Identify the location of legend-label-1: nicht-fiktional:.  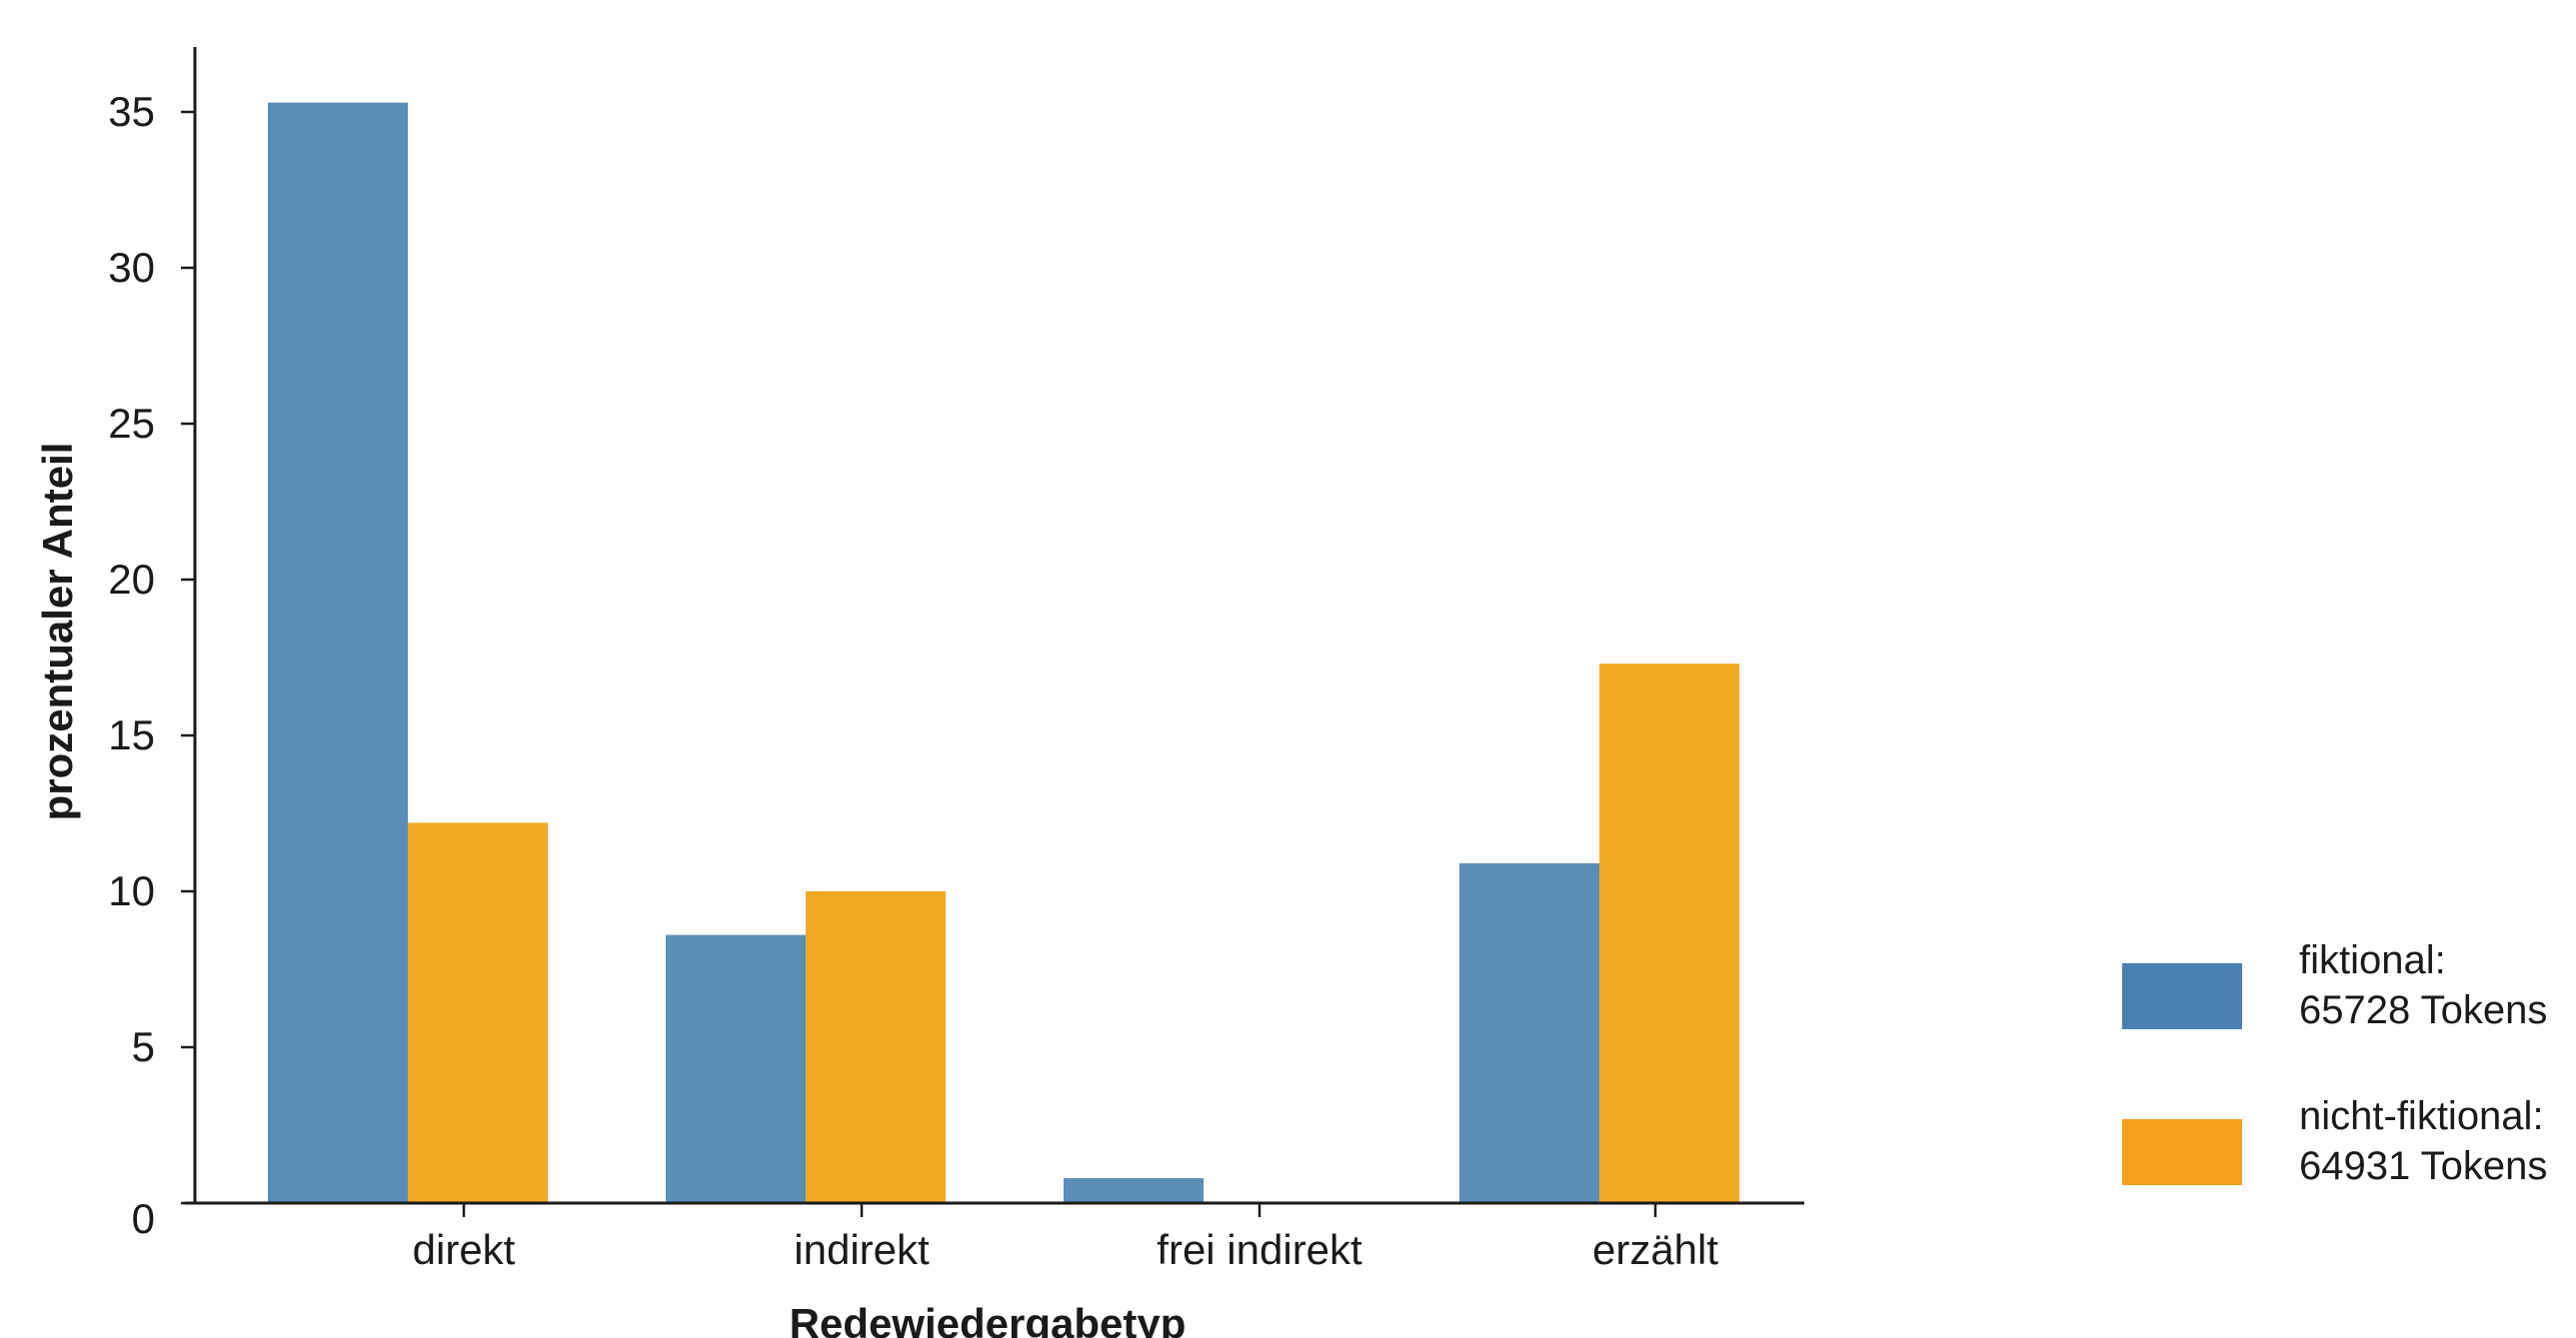
(2421, 1116).